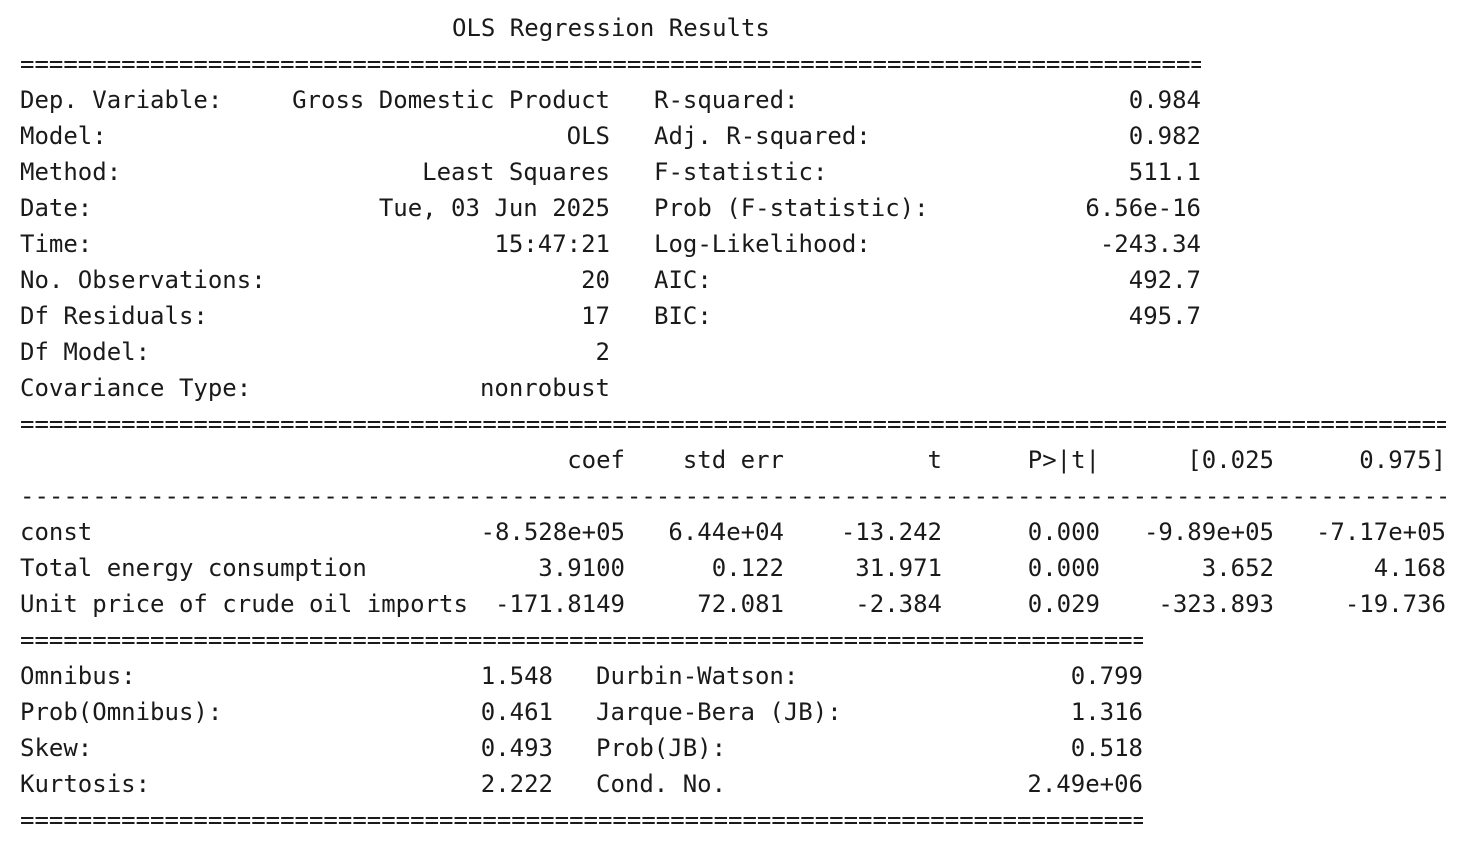 This screenshot has height=866, width=1460. Describe the element at coordinates (552, 244) in the screenshot. I see `summary-left-value: 15:47:21` at that location.